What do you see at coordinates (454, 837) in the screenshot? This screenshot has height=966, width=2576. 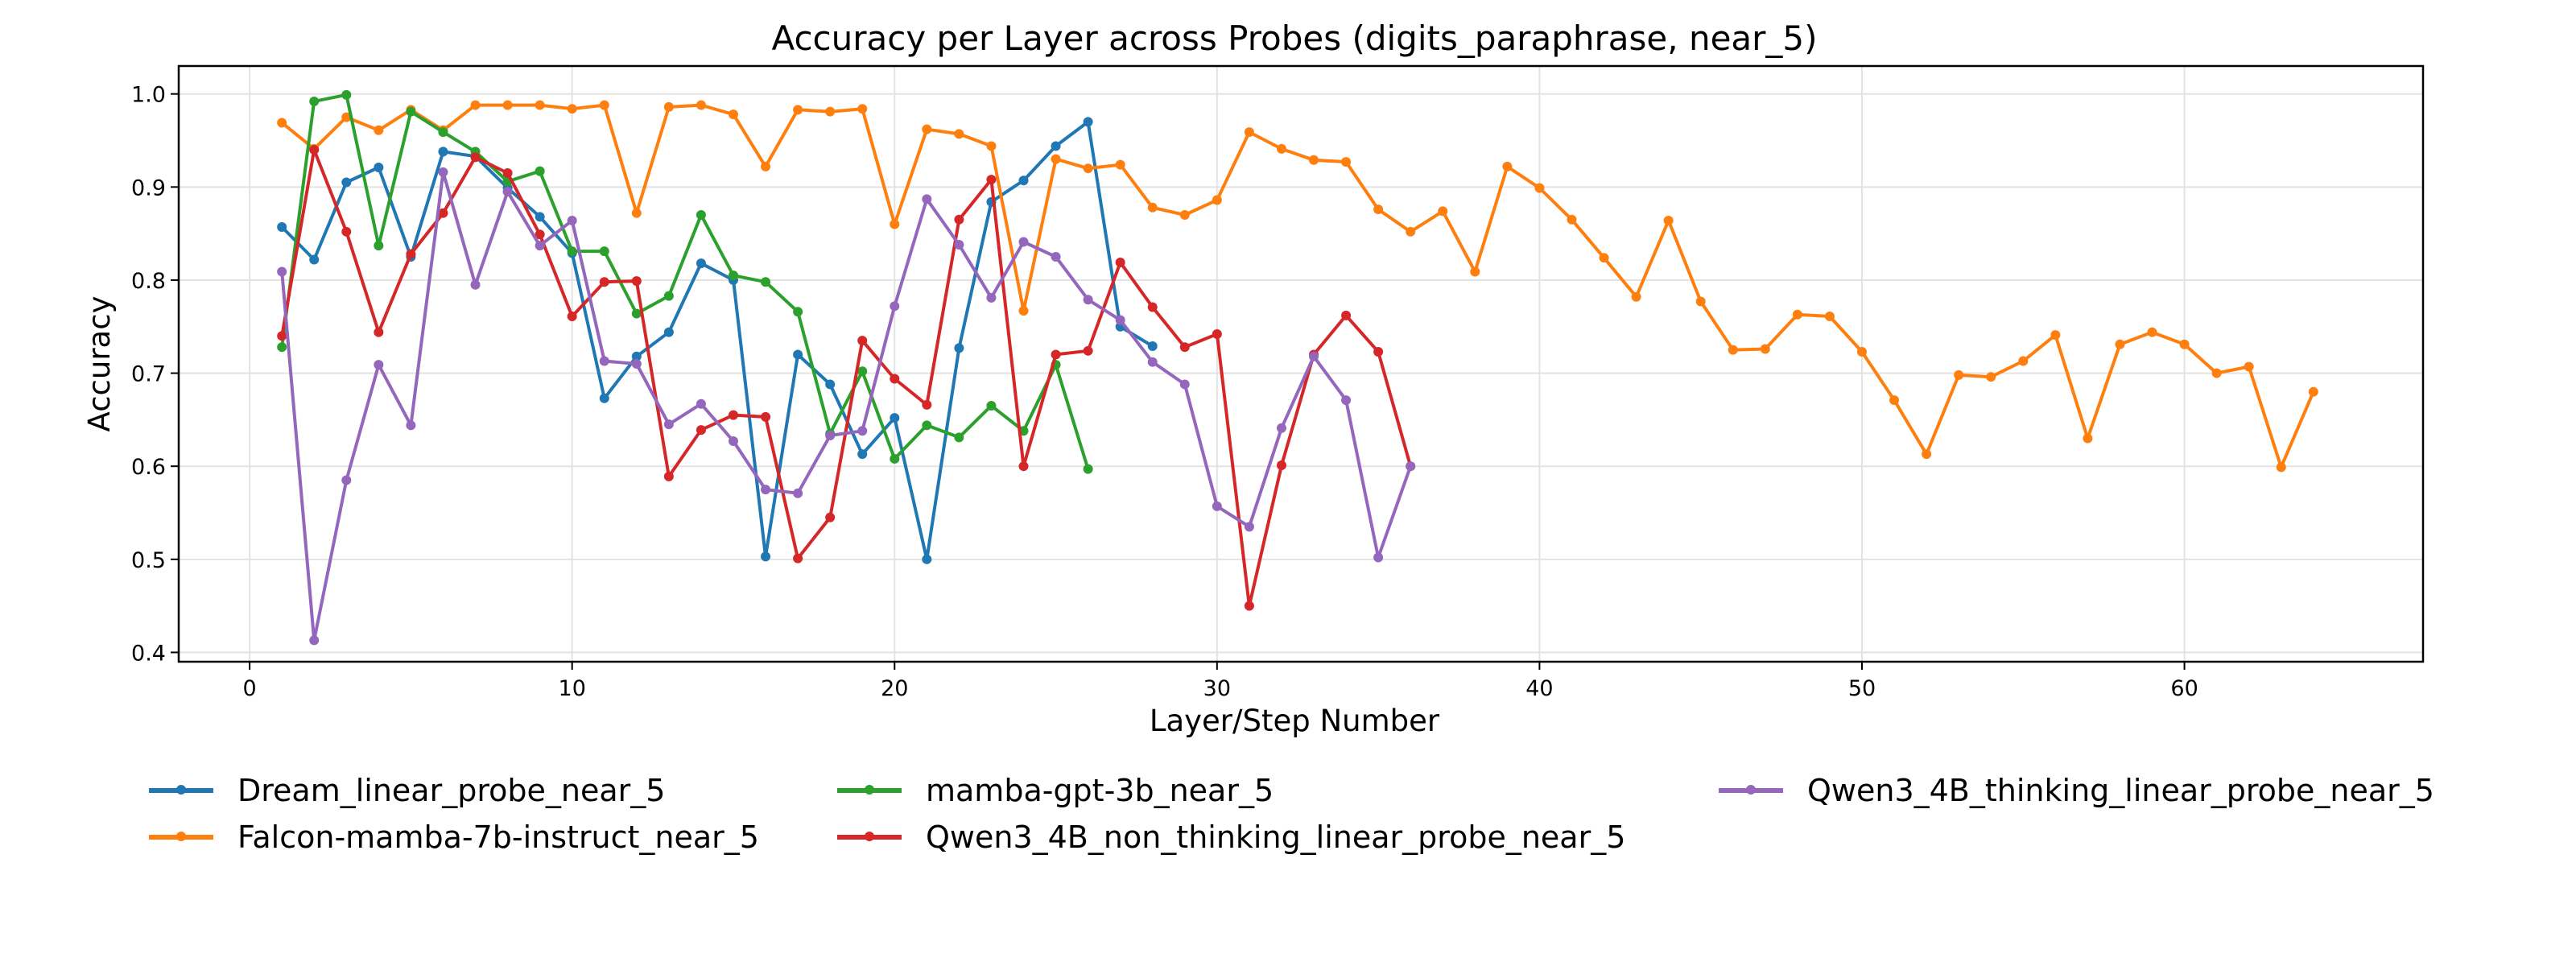 I see `legend-item-falcon: Falcon-mamba-7b-instruct_near_5` at bounding box center [454, 837].